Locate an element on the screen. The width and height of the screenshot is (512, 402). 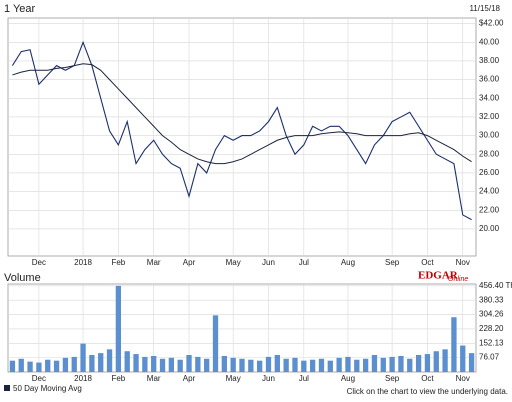
brand: EDGAR is located at coordinates (438, 276).